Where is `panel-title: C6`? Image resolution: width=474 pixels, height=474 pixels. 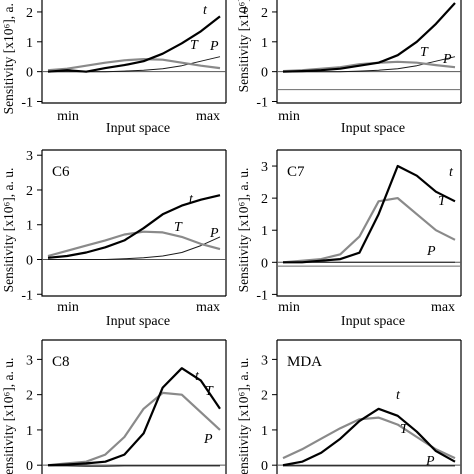 panel-title: C6 is located at coordinates (61, 172).